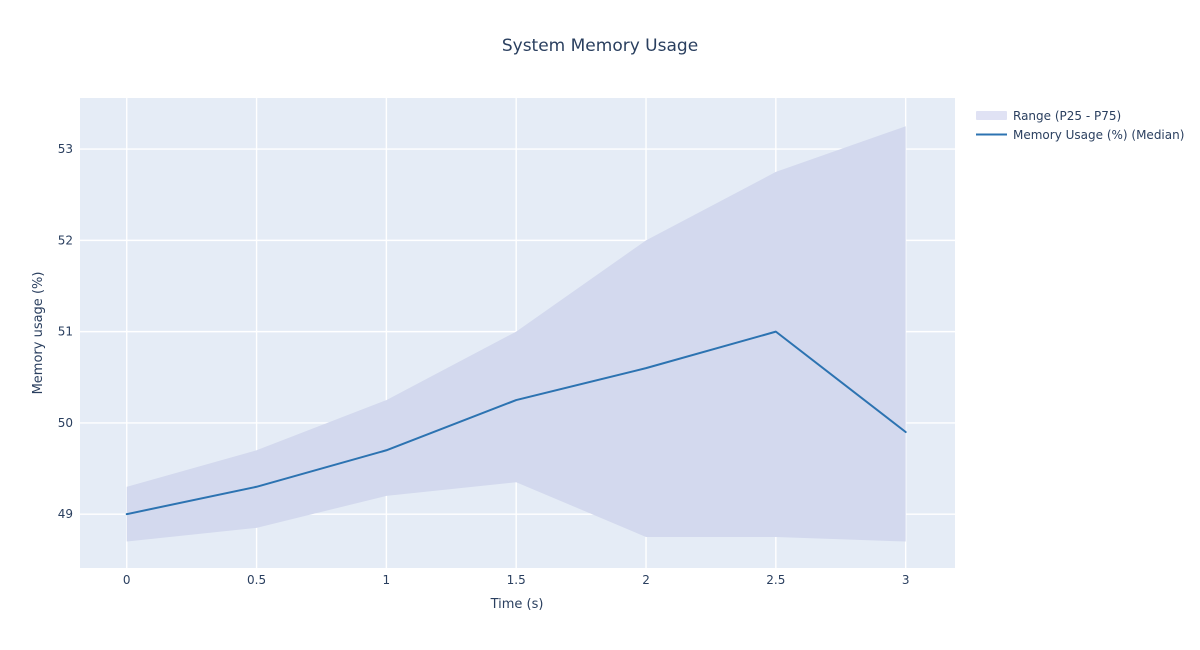 This screenshot has width=1200, height=650. Describe the element at coordinates (991, 115) in the screenshot. I see `range-band-swatch-icon` at that location.